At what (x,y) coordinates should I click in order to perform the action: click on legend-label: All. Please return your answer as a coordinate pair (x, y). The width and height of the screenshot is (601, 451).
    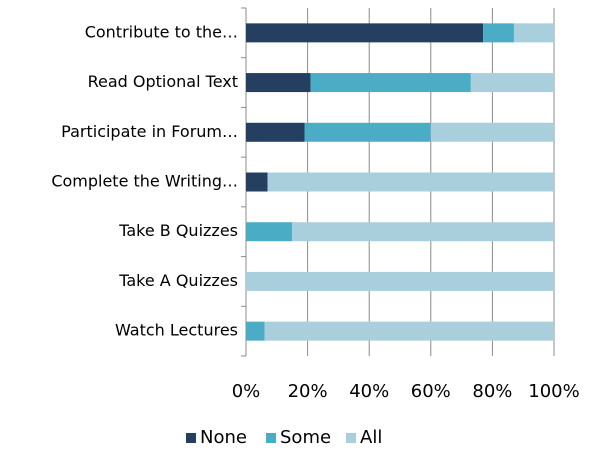
    Looking at the image, I should click on (371, 437).